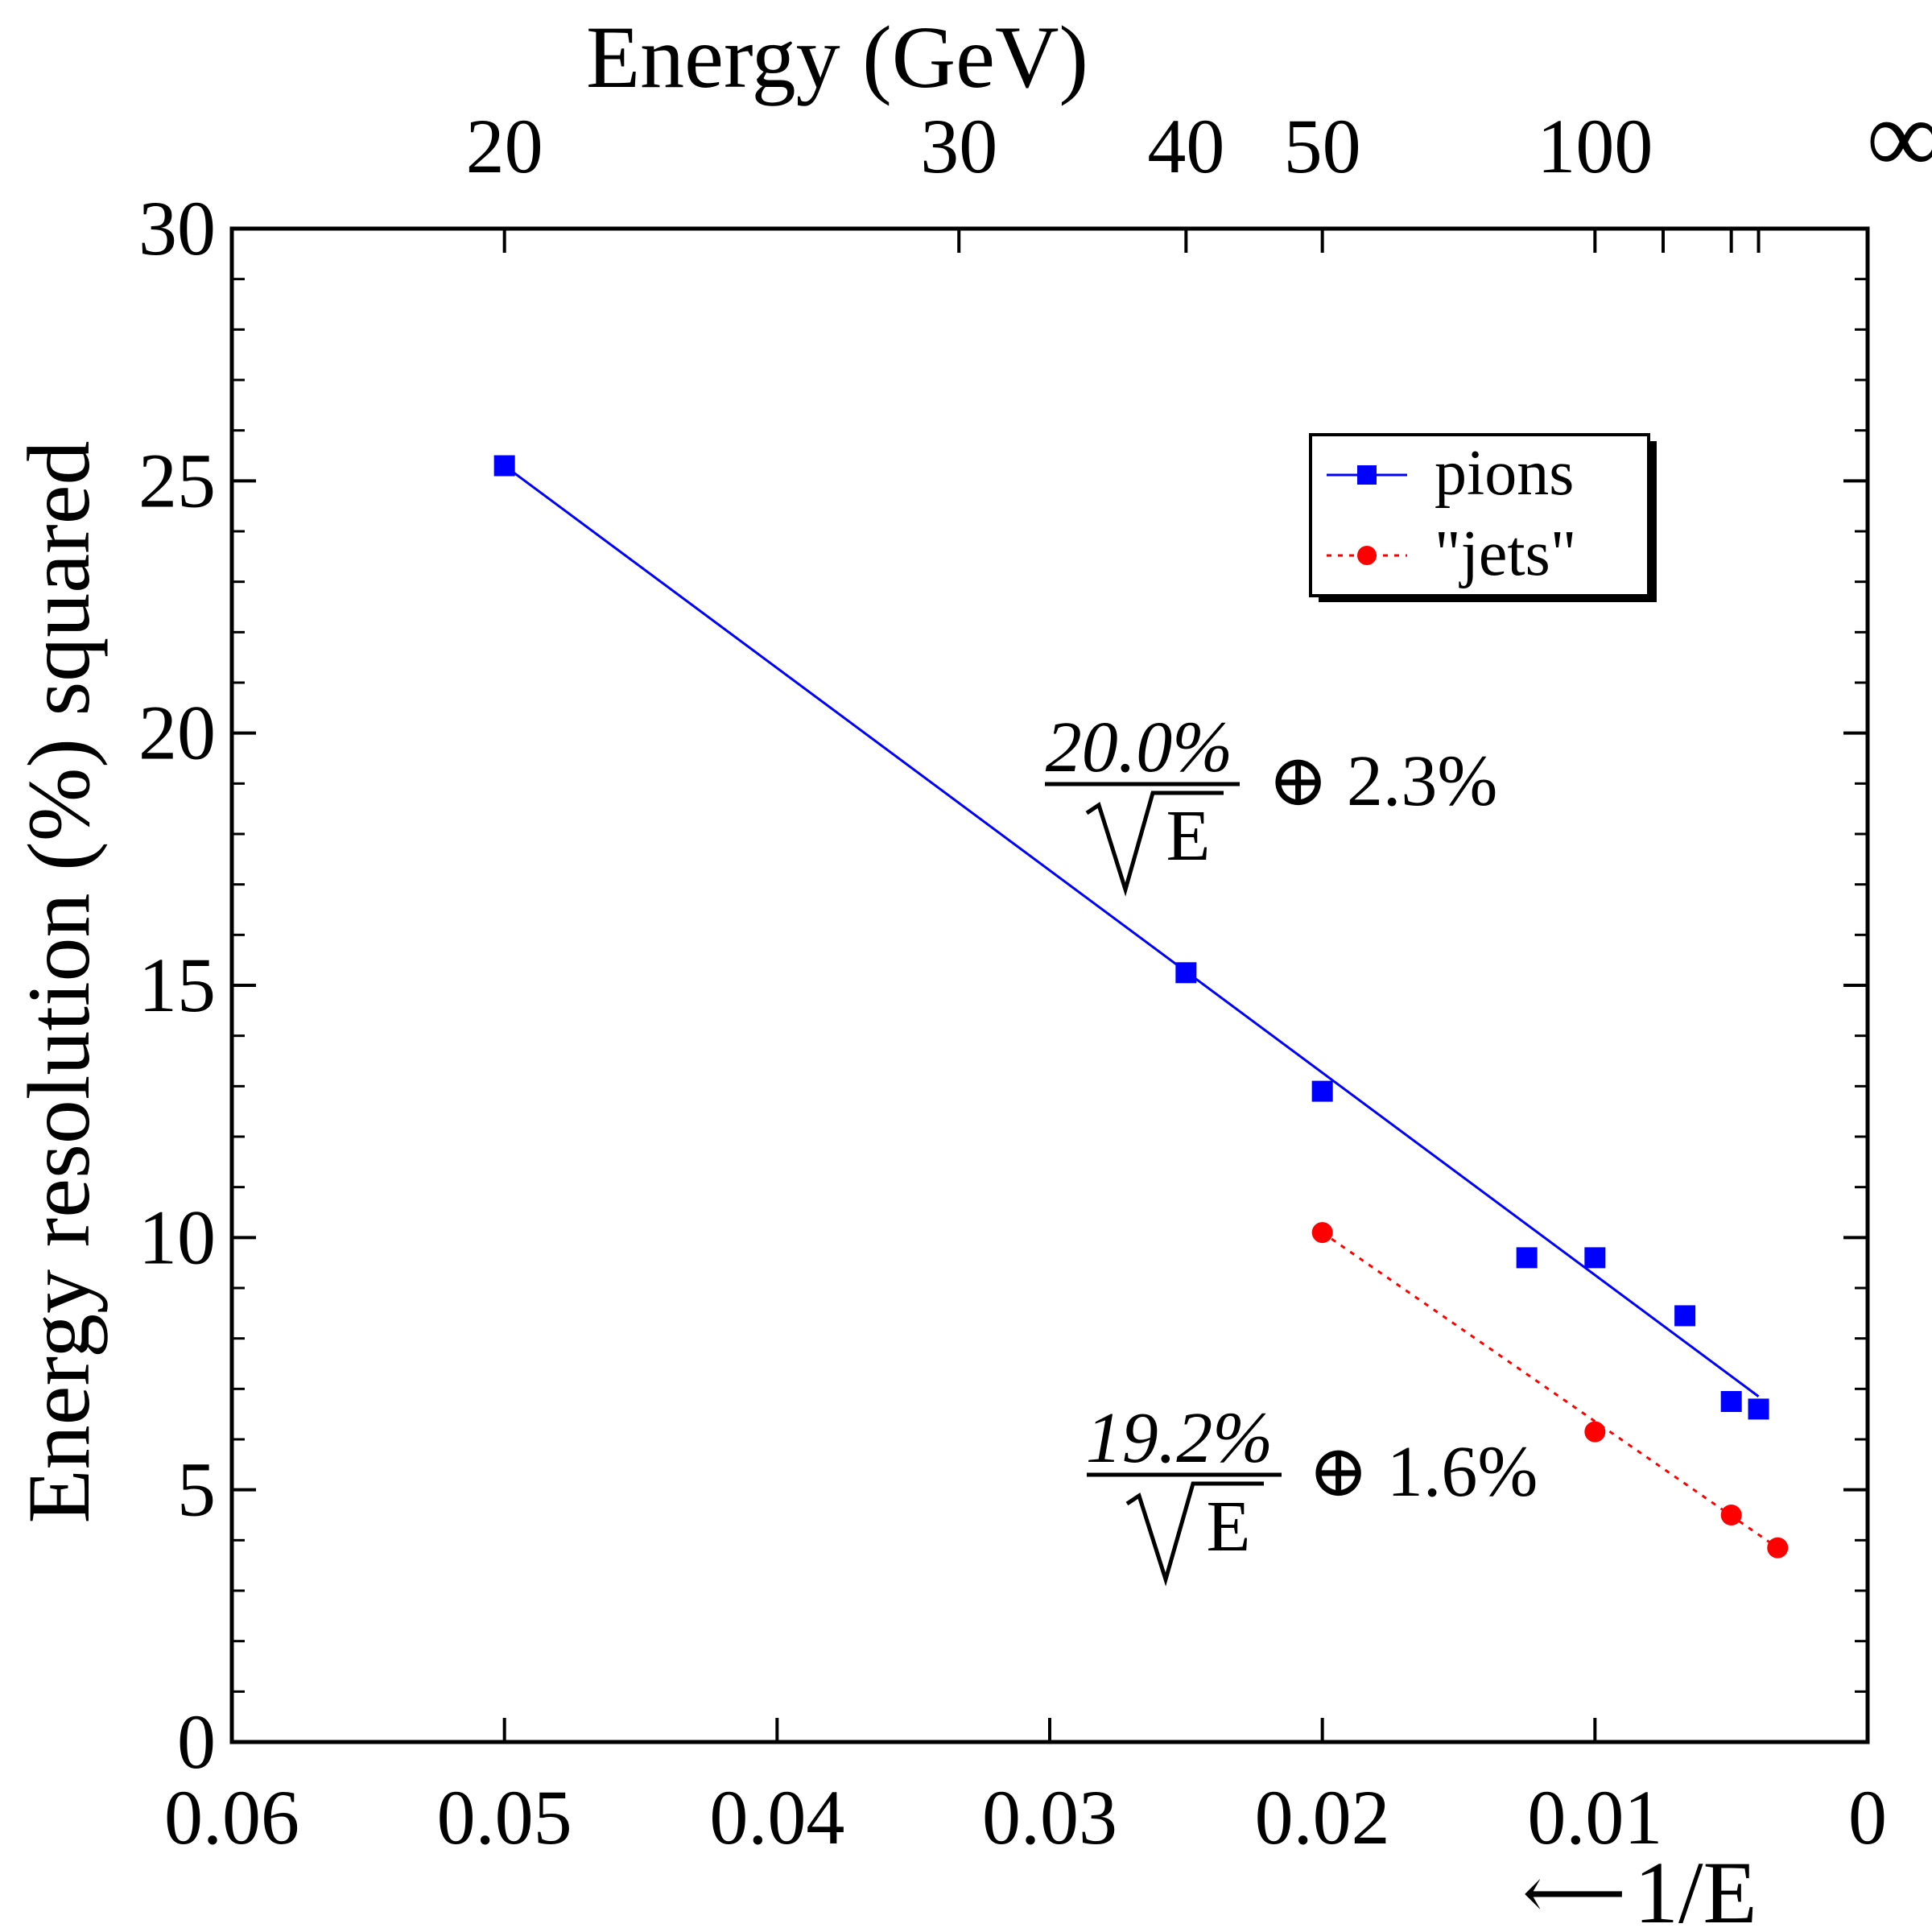  Describe the element at coordinates (1367, 475) in the screenshot. I see `legend-marker-pions` at that location.